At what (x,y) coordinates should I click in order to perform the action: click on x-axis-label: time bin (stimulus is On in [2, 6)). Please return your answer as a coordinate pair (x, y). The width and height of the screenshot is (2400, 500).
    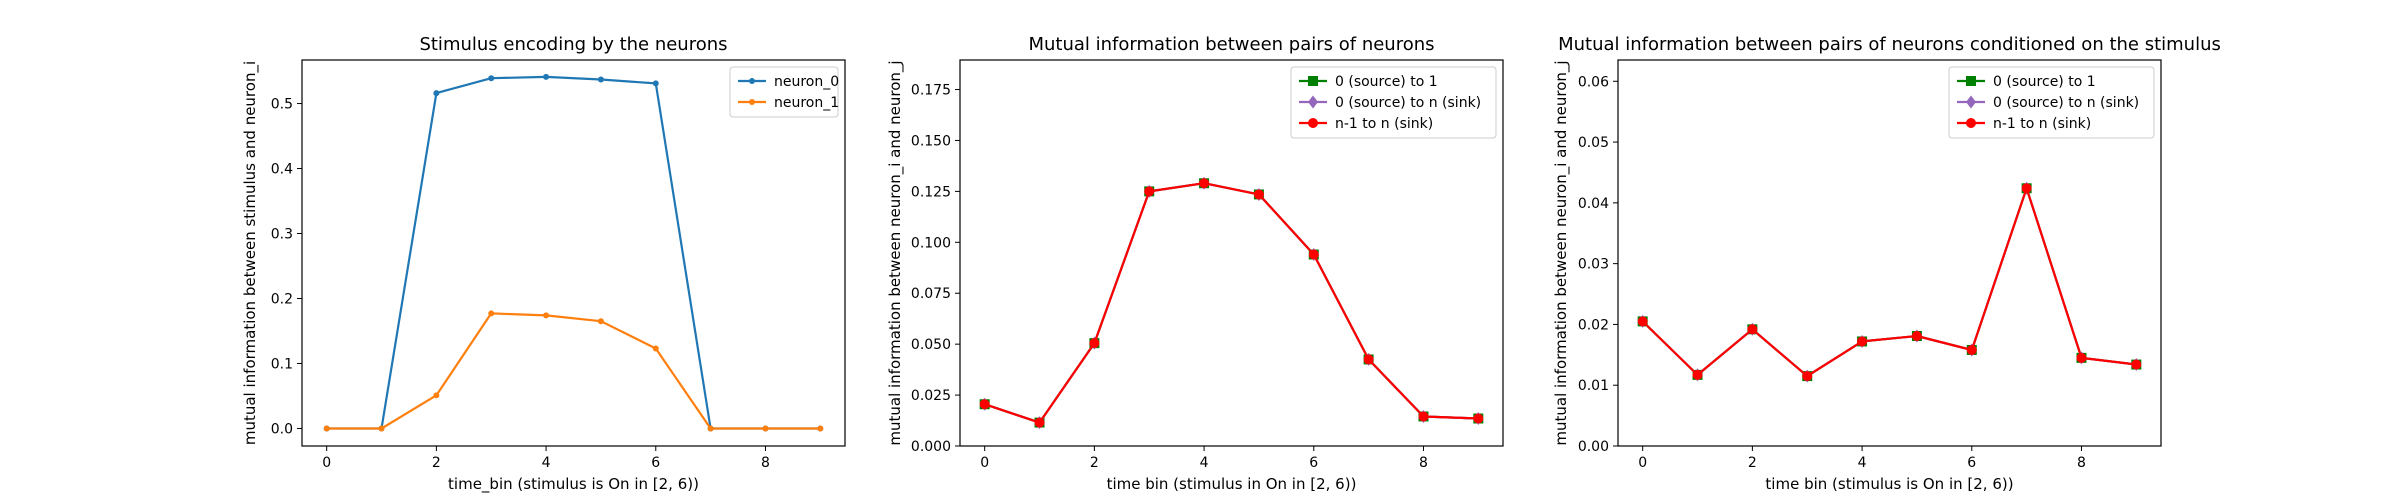
    Looking at the image, I should click on (1889, 484).